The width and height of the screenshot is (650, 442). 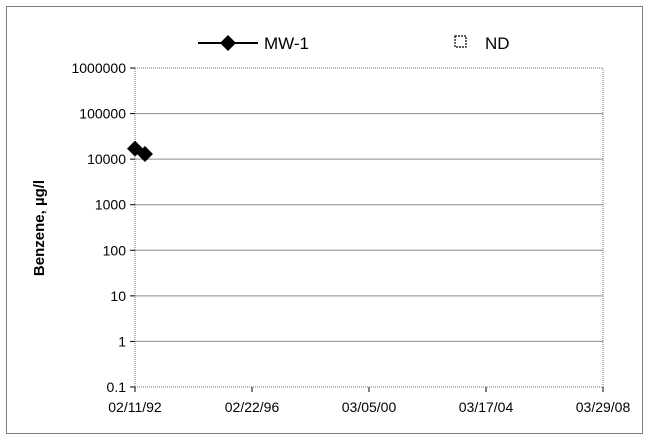 I want to click on y-tick-label: 100000, so click(x=102, y=114).